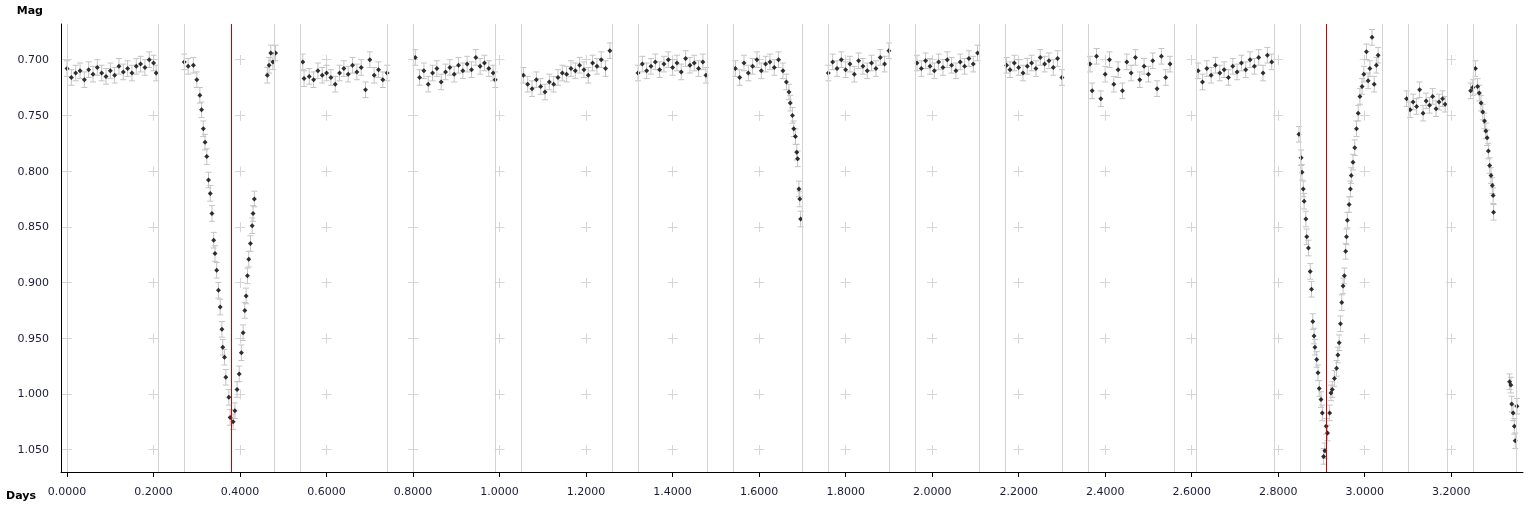 The image size is (1536, 512). I want to click on y-tick-label: 1.000, so click(33, 394).